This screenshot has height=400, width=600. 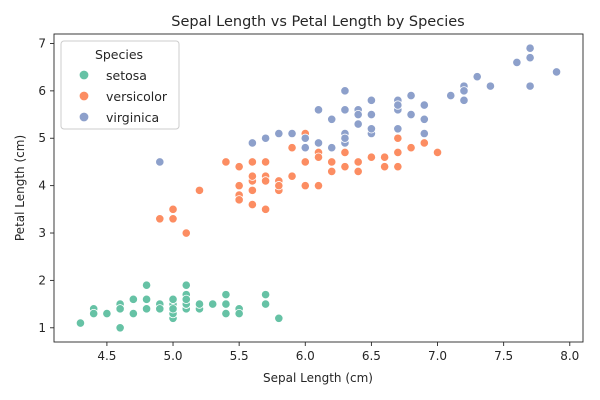 I want to click on chart-title: Sepal Length vs Petal Length by Species, so click(x=317, y=22).